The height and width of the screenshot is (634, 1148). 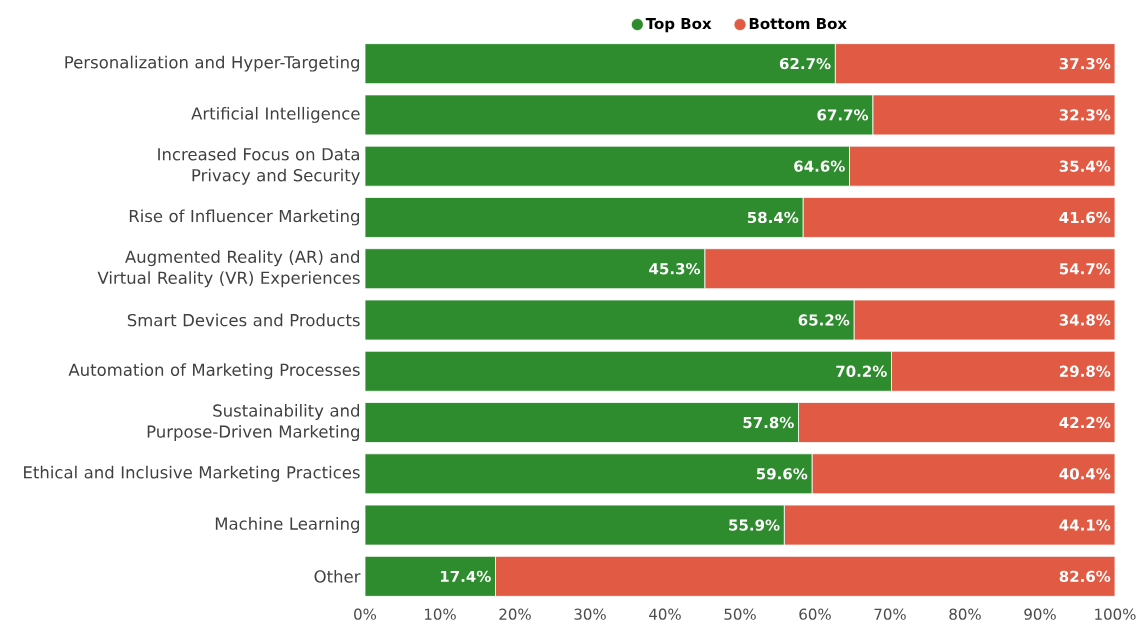 I want to click on data-label: 17.4%, so click(x=465, y=576).